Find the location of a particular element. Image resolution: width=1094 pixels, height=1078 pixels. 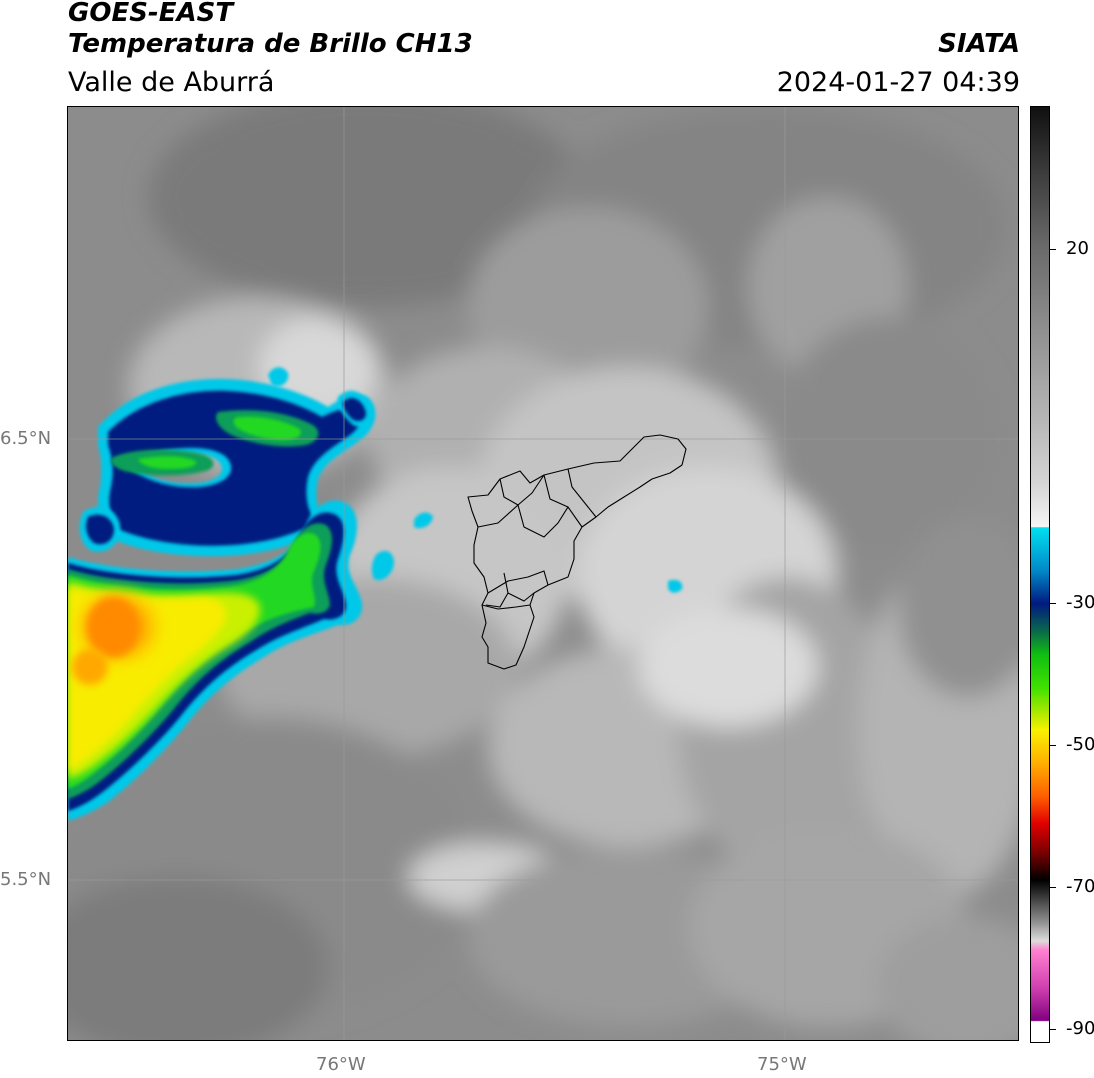

longitude-label-76w: 76°W is located at coordinates (341, 1064).